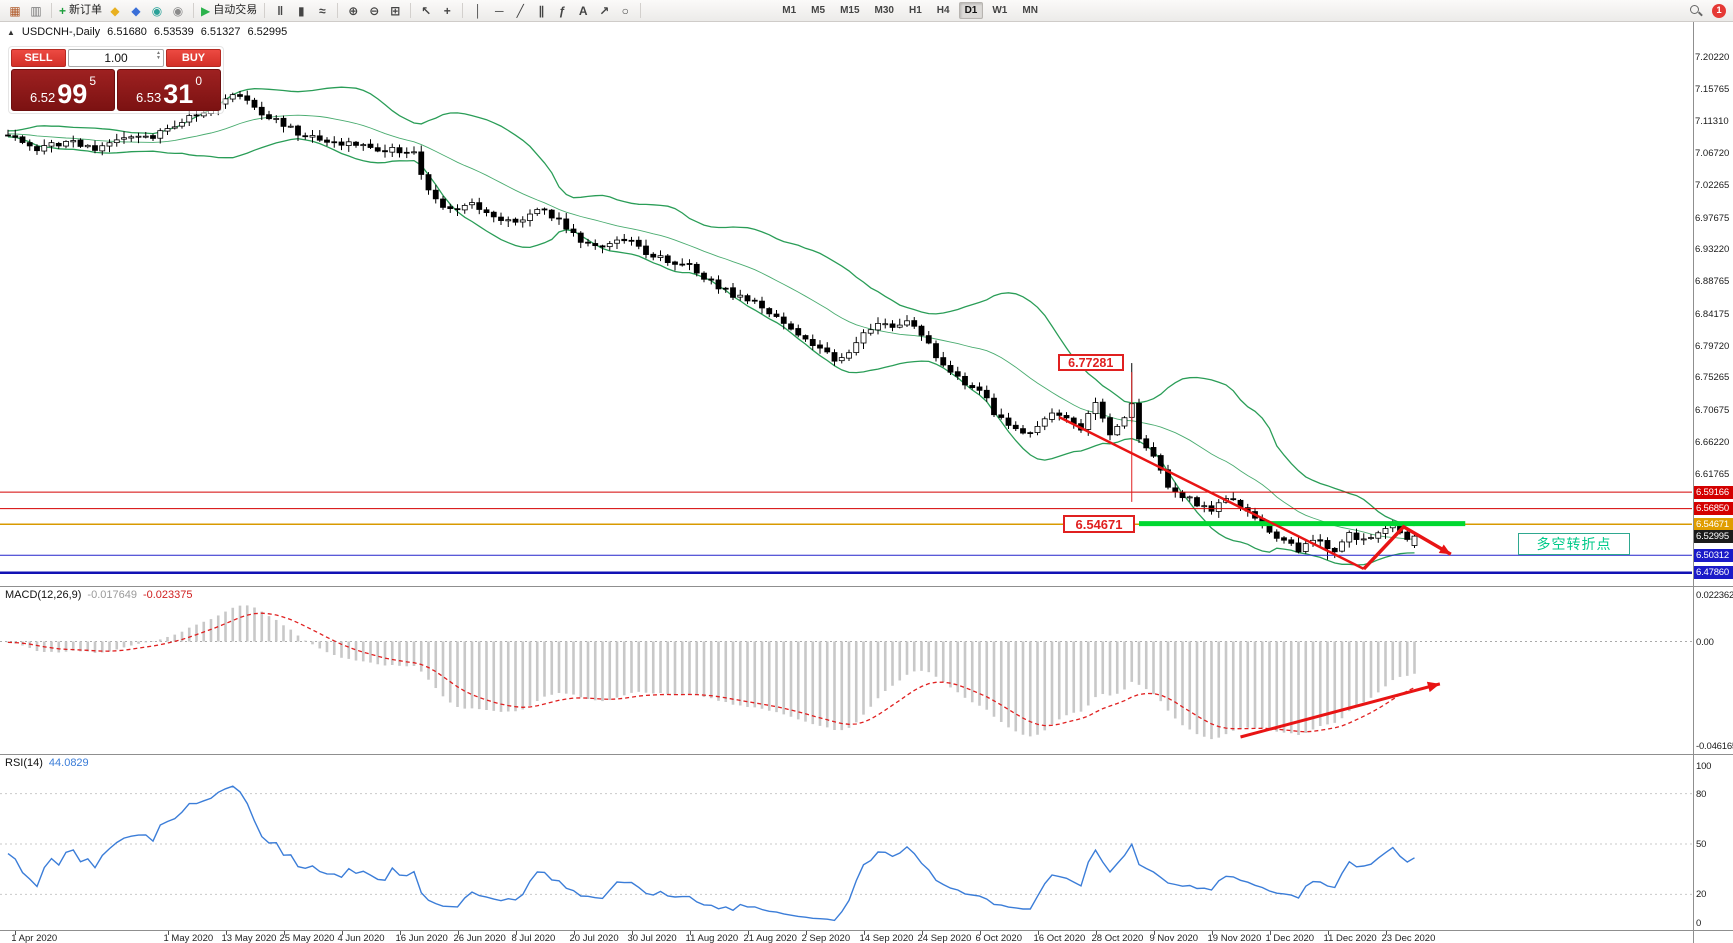 This screenshot has width=1733, height=943. Describe the element at coordinates (1407, 547) in the screenshot. I see `reversal-polyline` at that location.